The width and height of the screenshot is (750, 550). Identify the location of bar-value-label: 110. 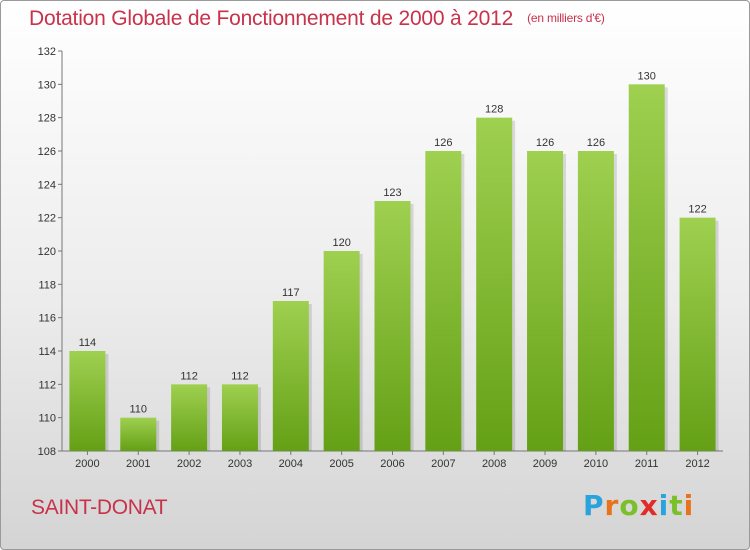
(138, 410).